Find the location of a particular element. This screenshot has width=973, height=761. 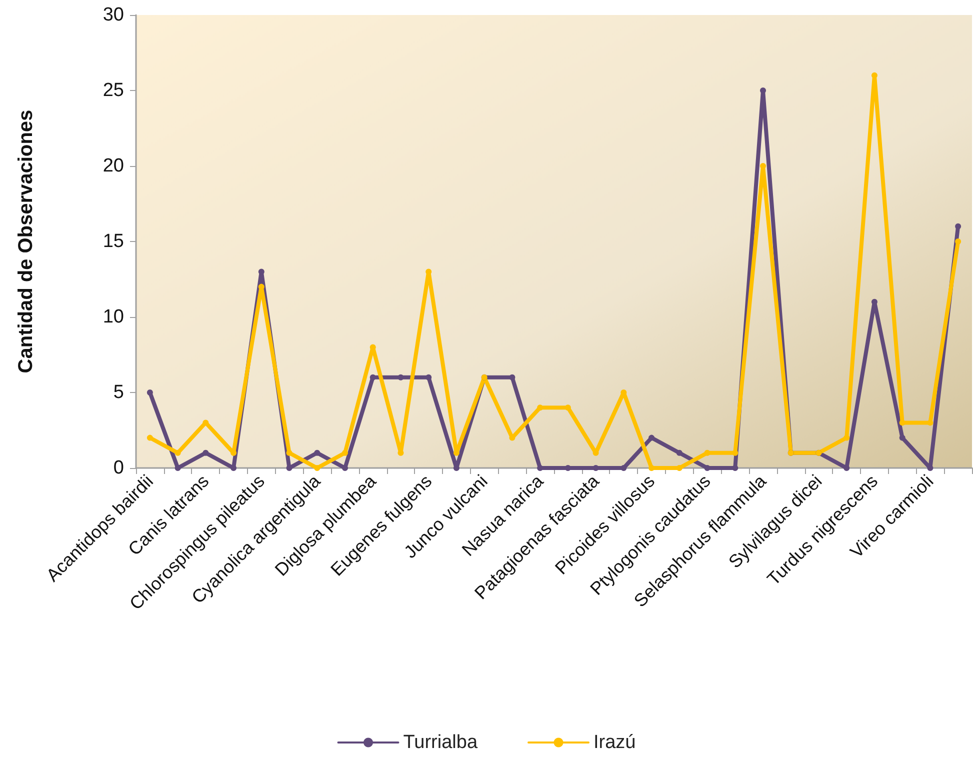

y-tick-label: 10 is located at coordinates (113, 317).